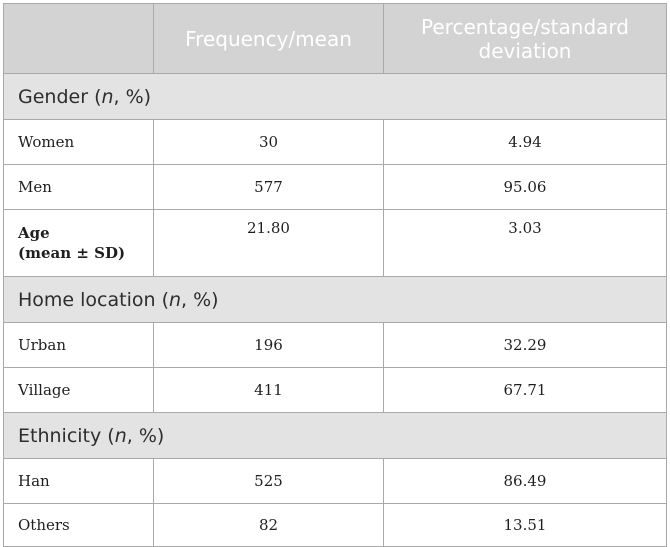 The width and height of the screenshot is (670, 547). I want to click on header-percentage-sd-line1: Percentage/standard, so click(525, 26).